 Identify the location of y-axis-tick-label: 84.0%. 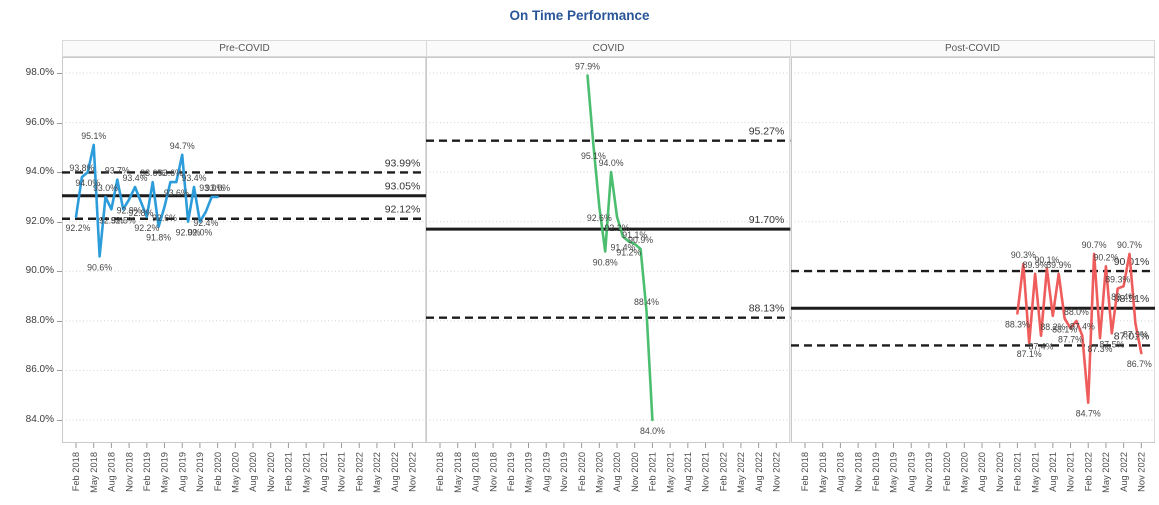
(39, 419).